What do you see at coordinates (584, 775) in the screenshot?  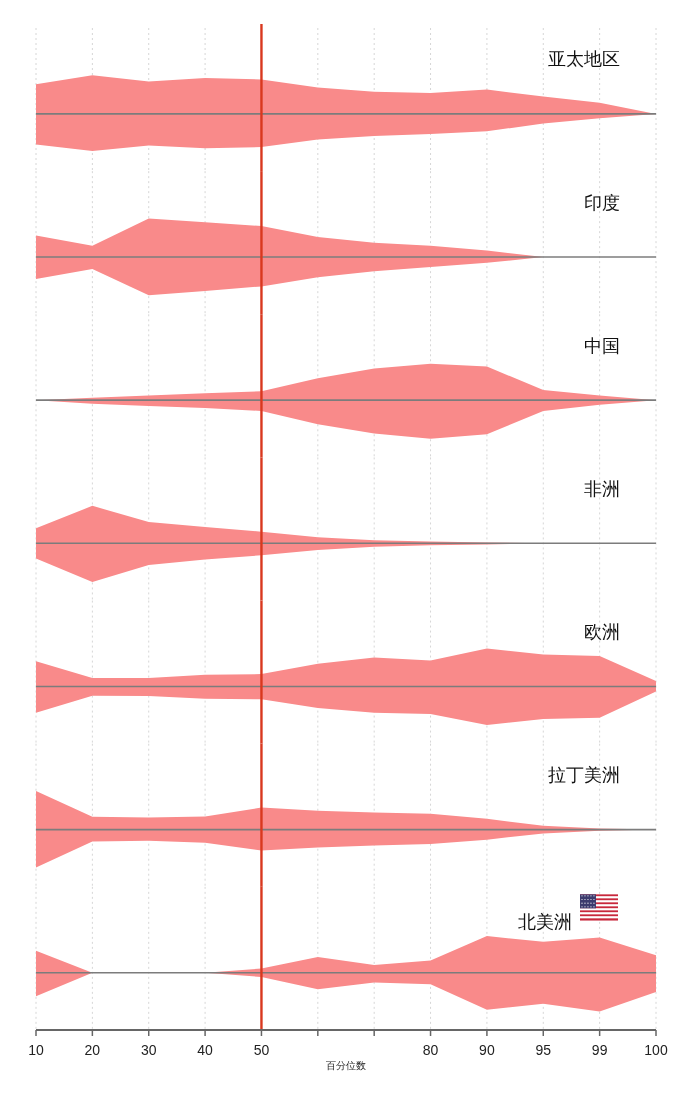 I see `chart-title: 拉丁美洲` at bounding box center [584, 775].